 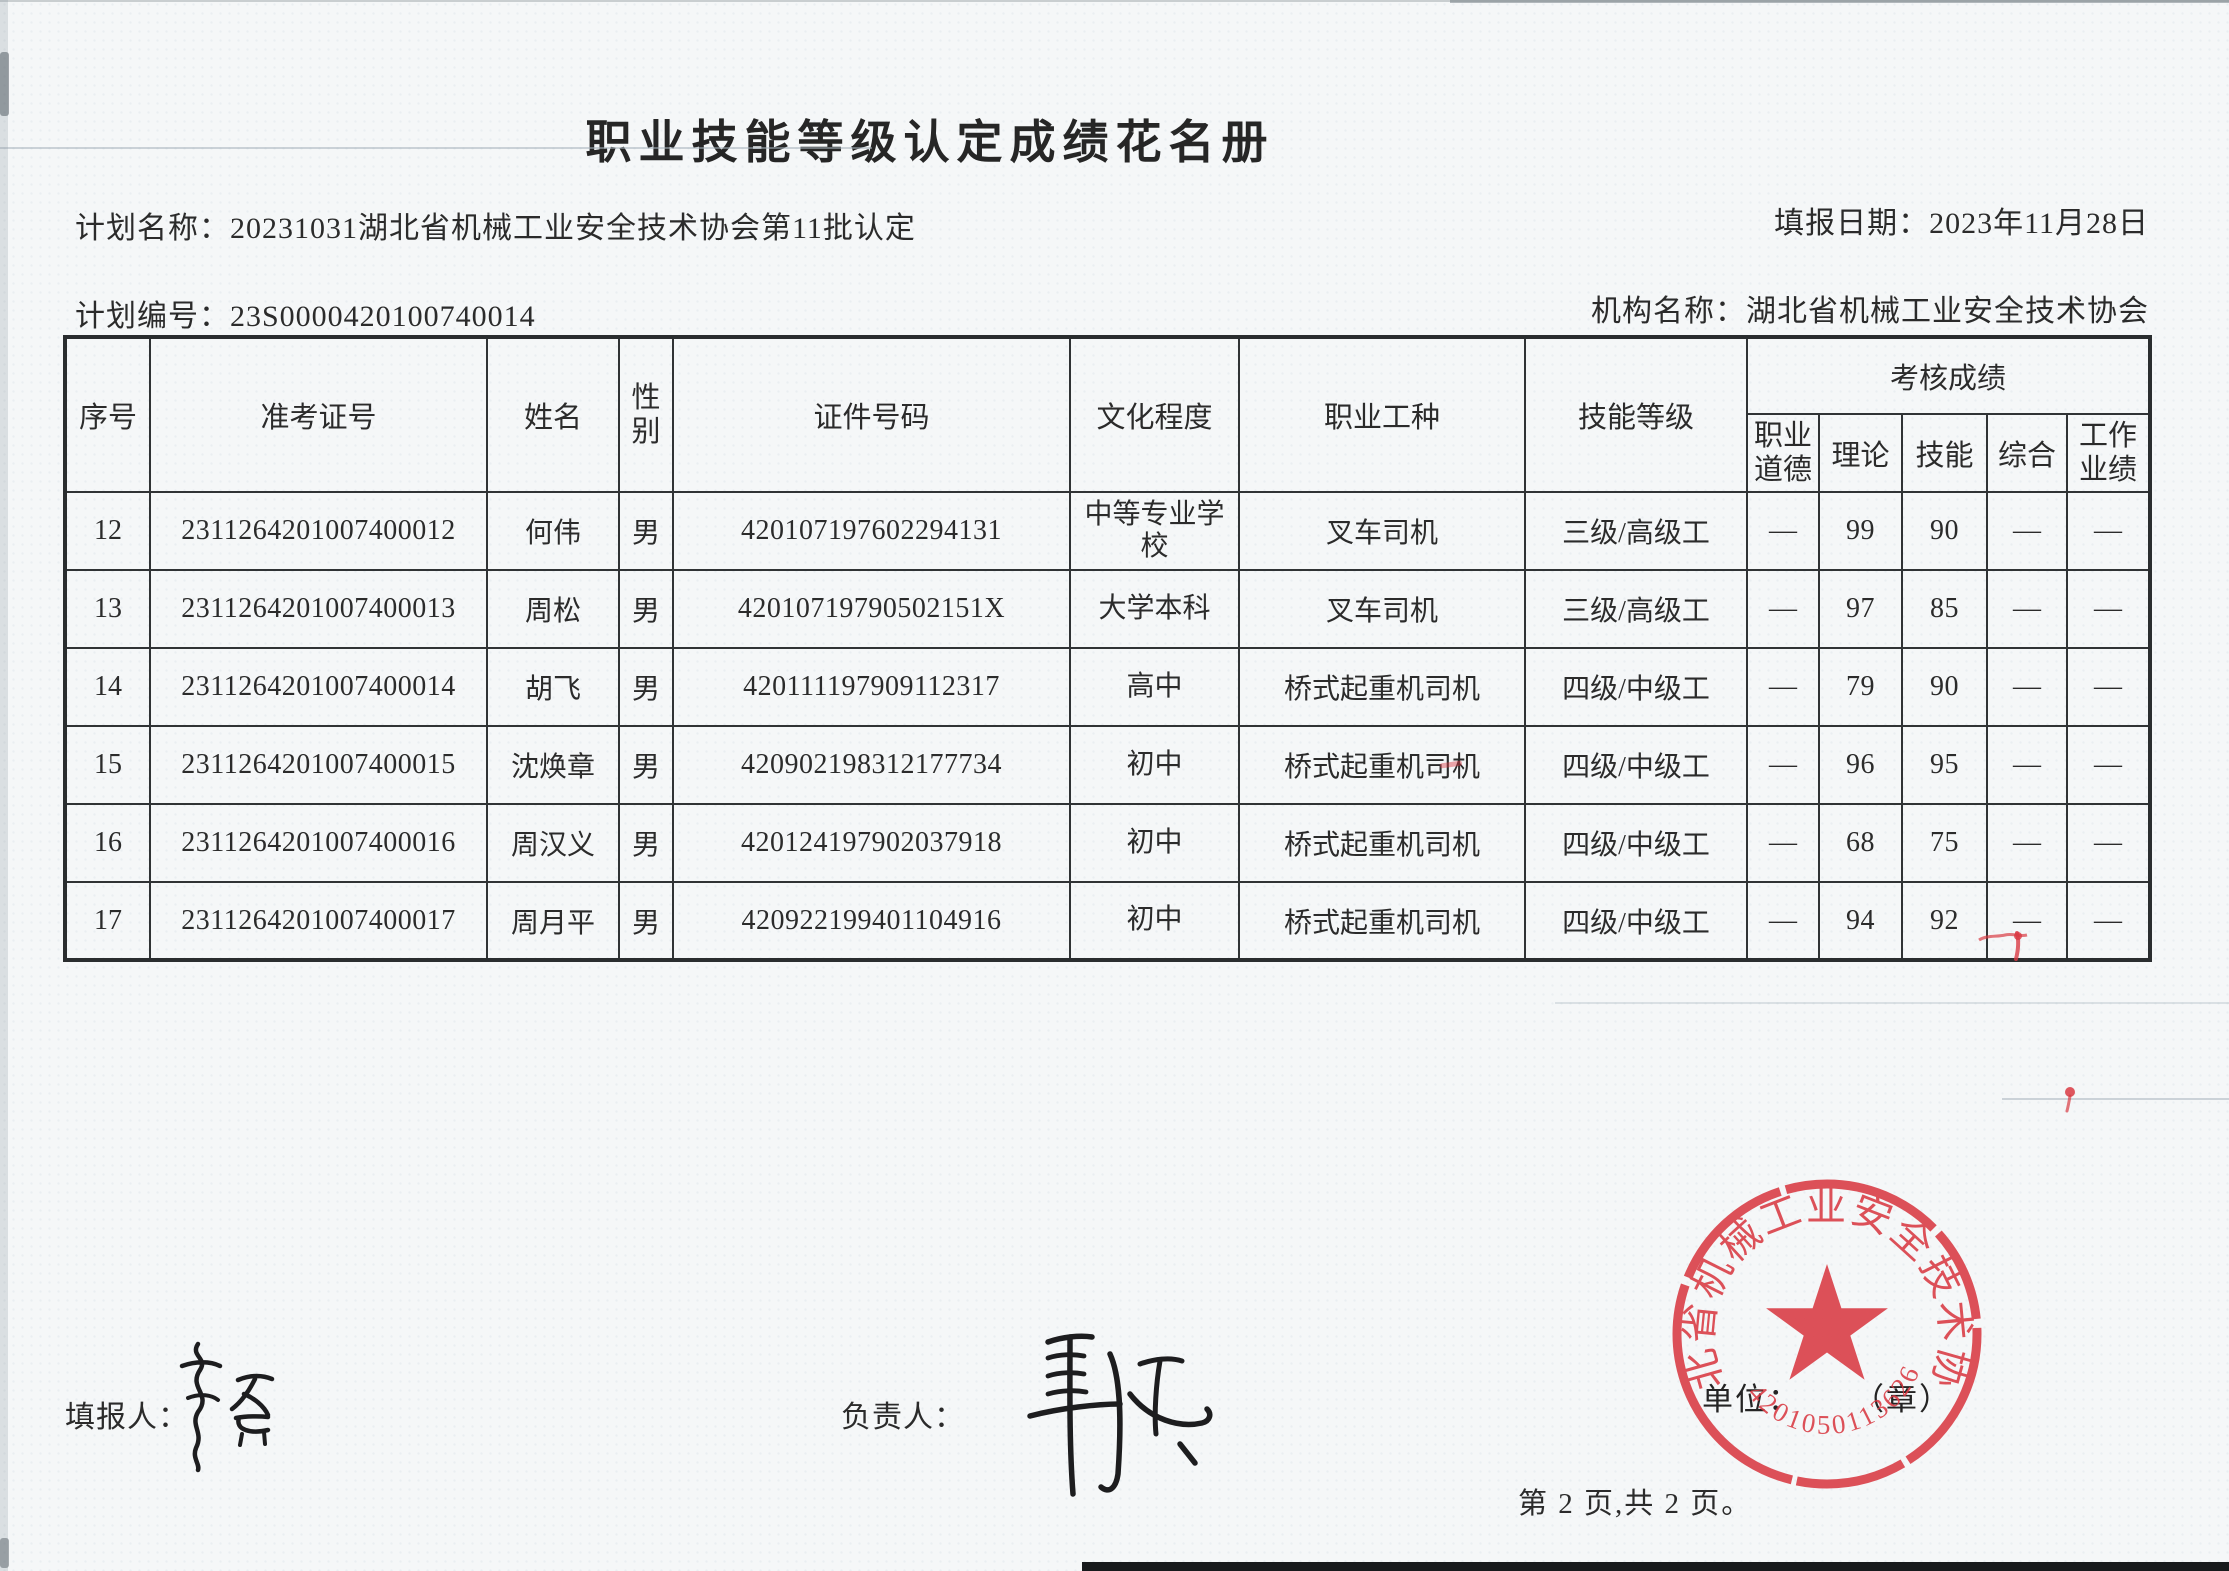 I want to click on cell-exam-no: 2311264201007400016, so click(x=318, y=843).